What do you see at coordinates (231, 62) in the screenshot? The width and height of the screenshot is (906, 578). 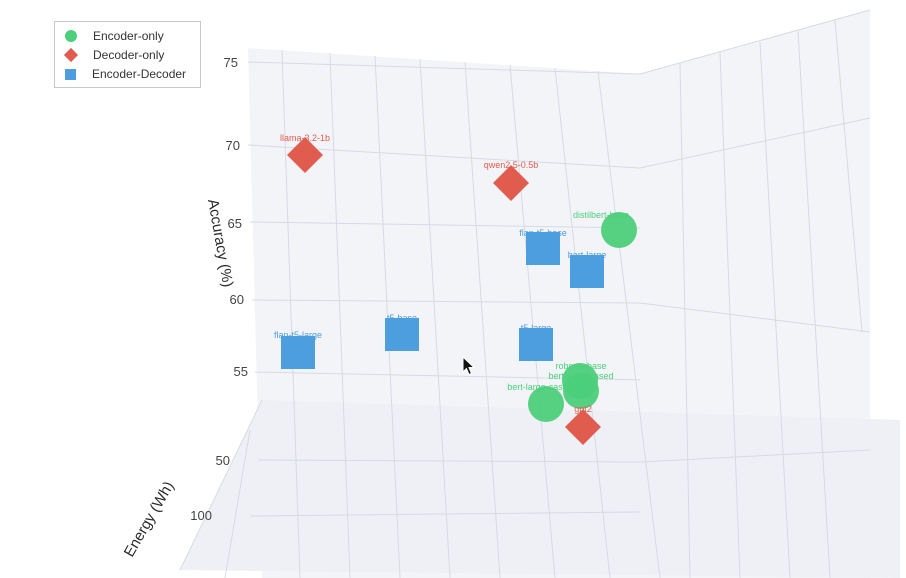 I see `accuracy-tick: 75` at bounding box center [231, 62].